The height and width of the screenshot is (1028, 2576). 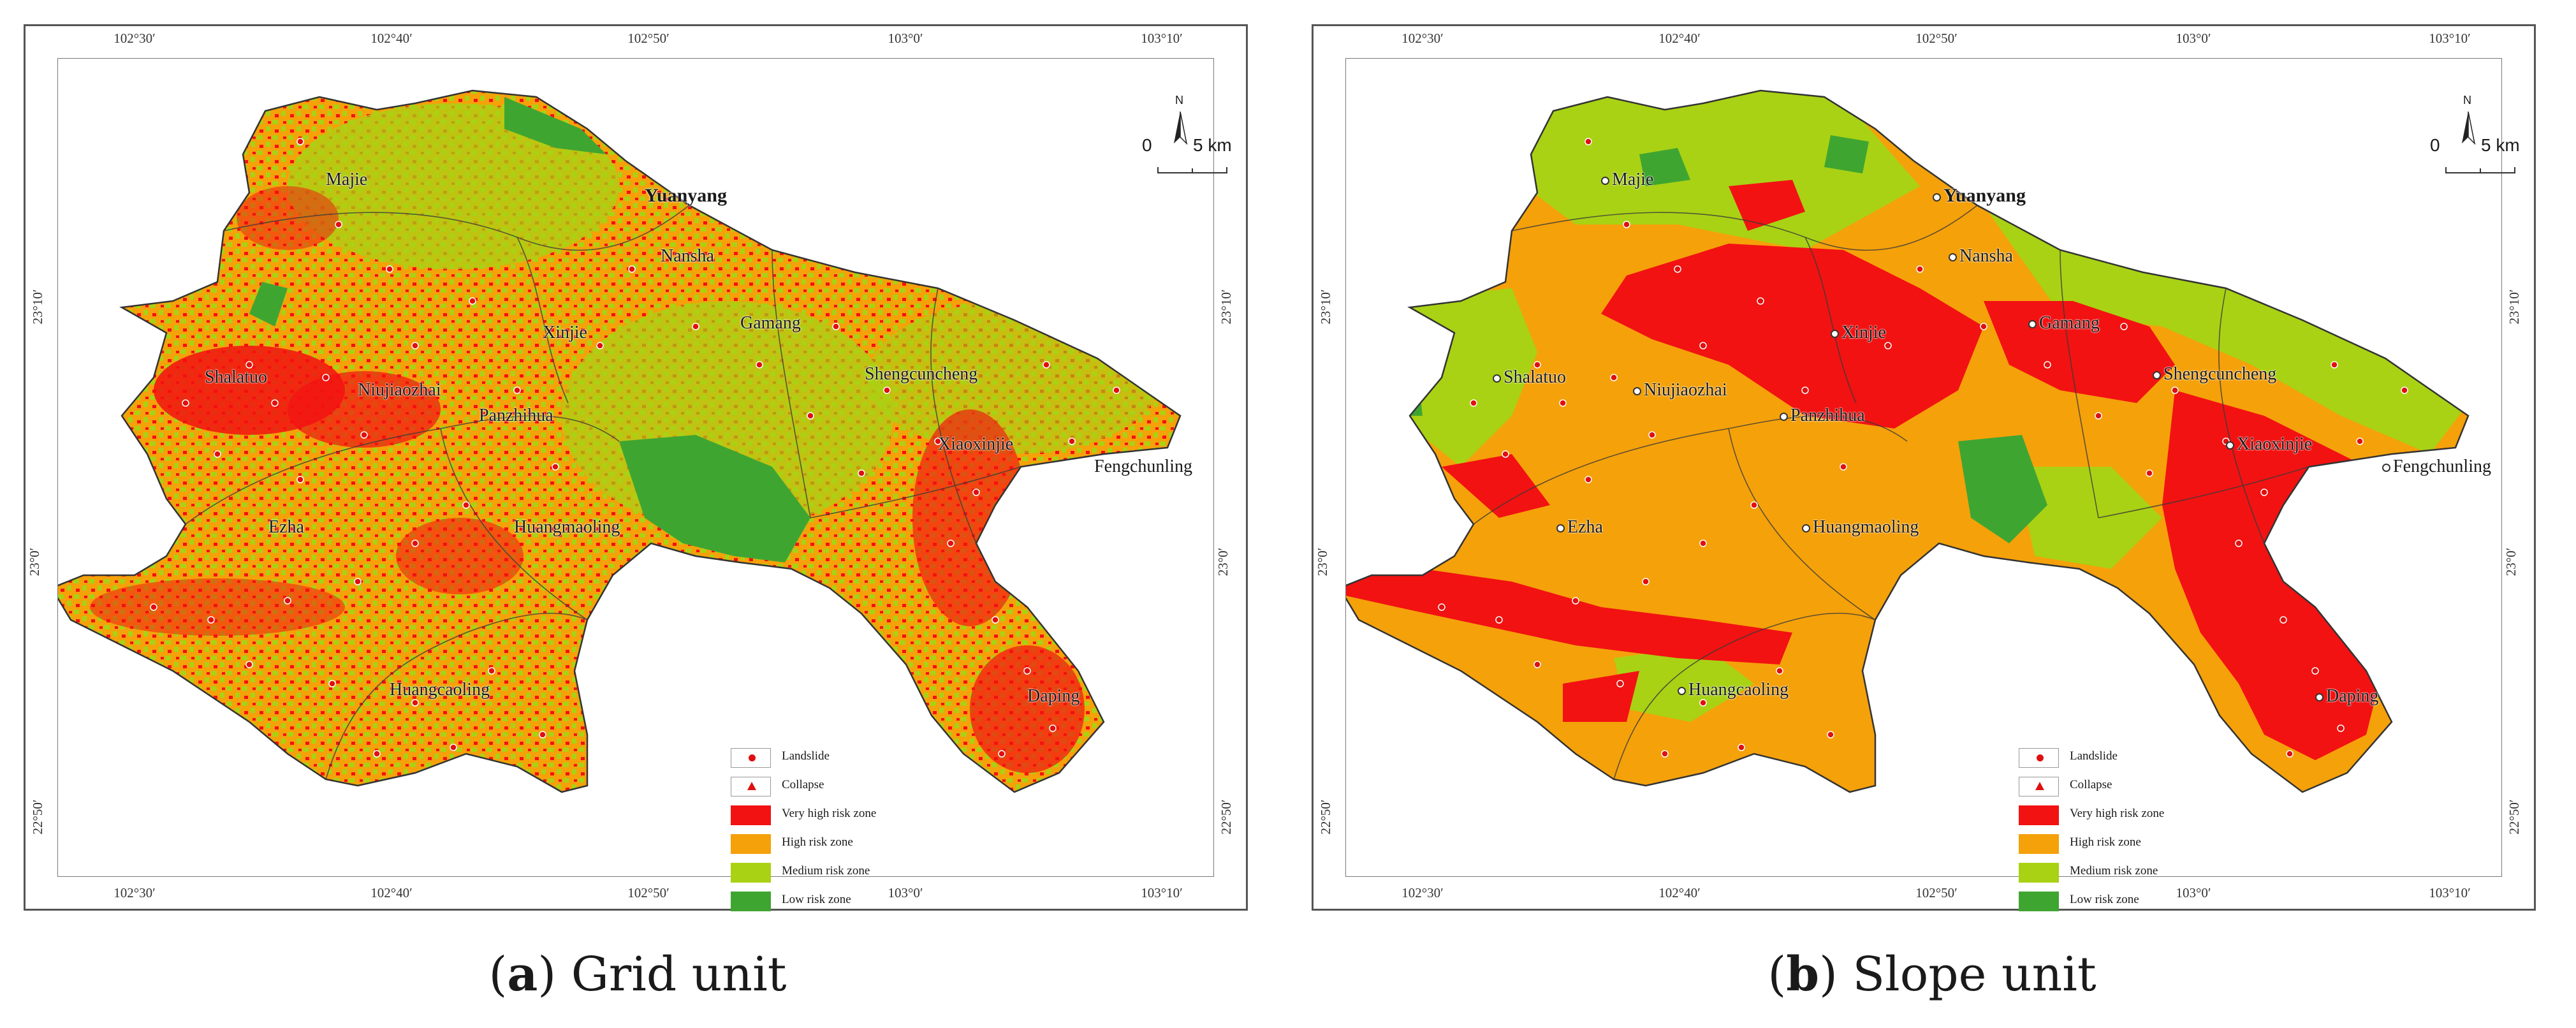 I want to click on place-label: Ezha, so click(x=1580, y=527).